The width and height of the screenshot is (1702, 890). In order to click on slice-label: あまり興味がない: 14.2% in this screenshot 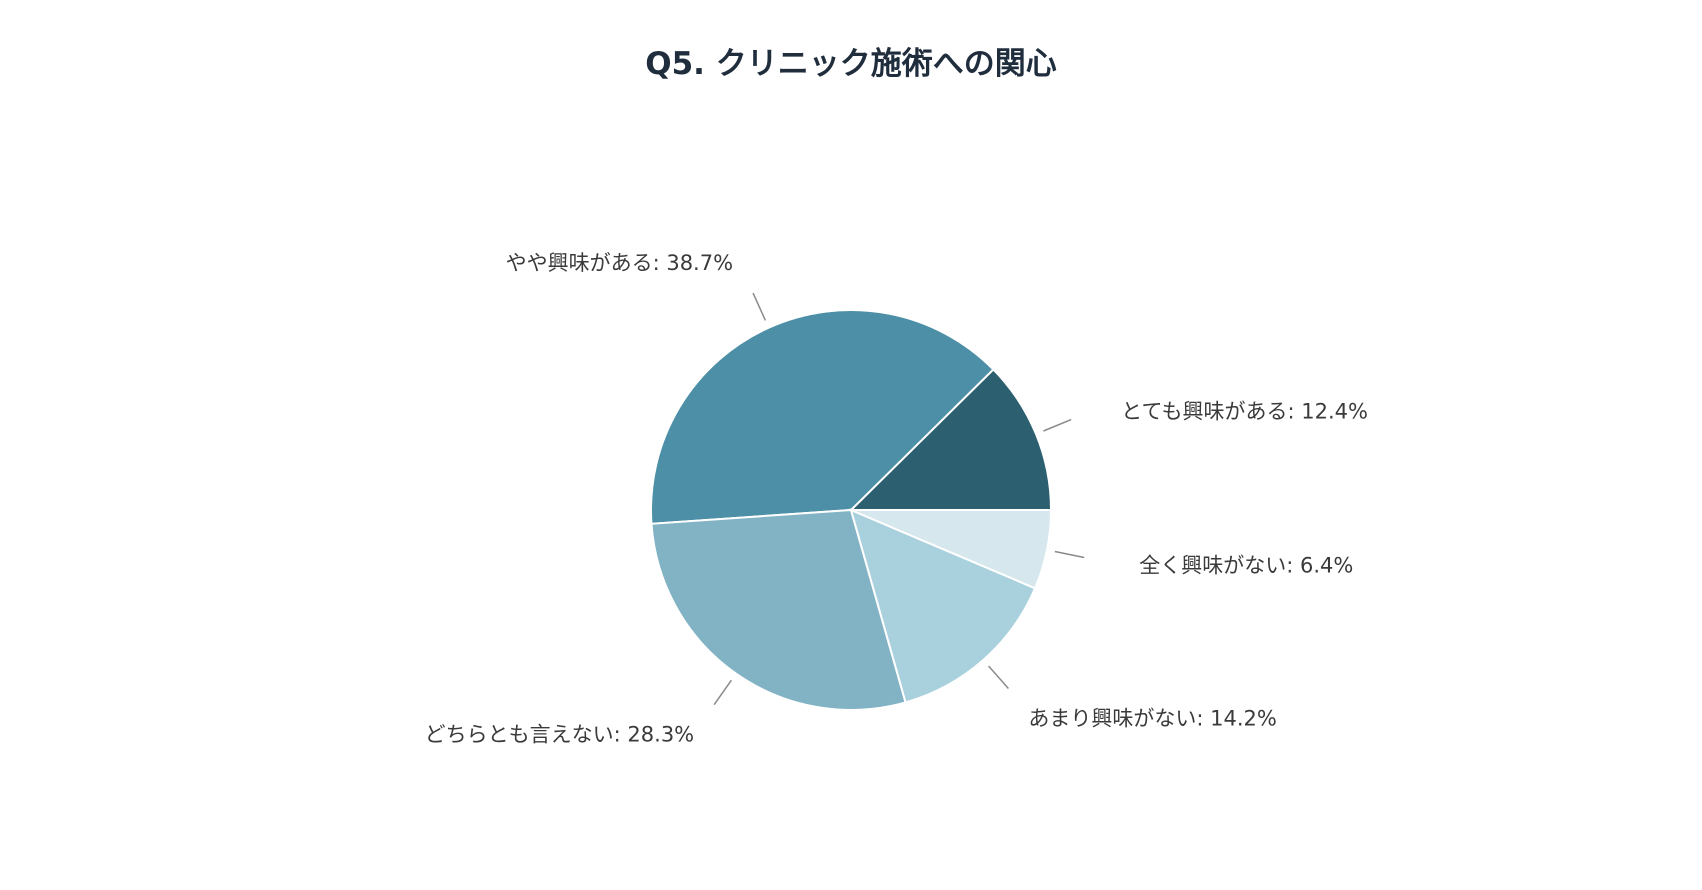, I will do `click(1152, 719)`.